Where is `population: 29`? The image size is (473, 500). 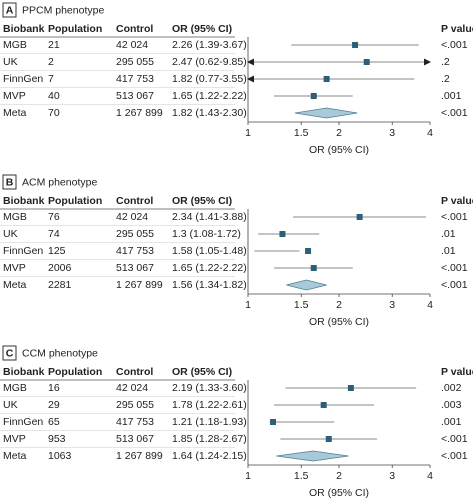
population: 29 is located at coordinates (54, 405).